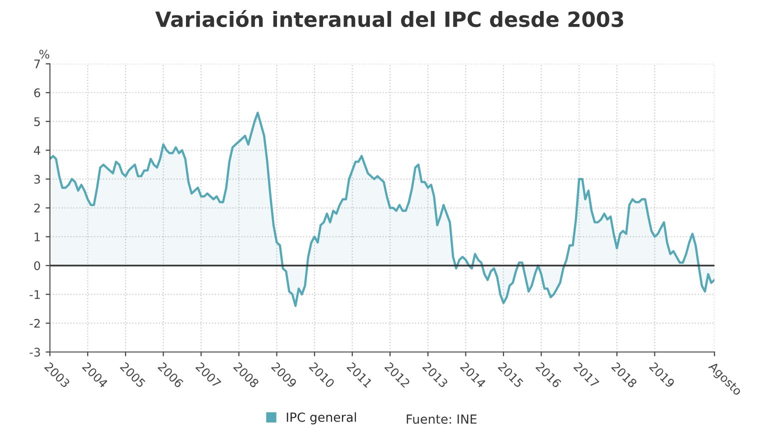 Image resolution: width=780 pixels, height=440 pixels. I want to click on y-tick-label: 5, so click(37, 121).